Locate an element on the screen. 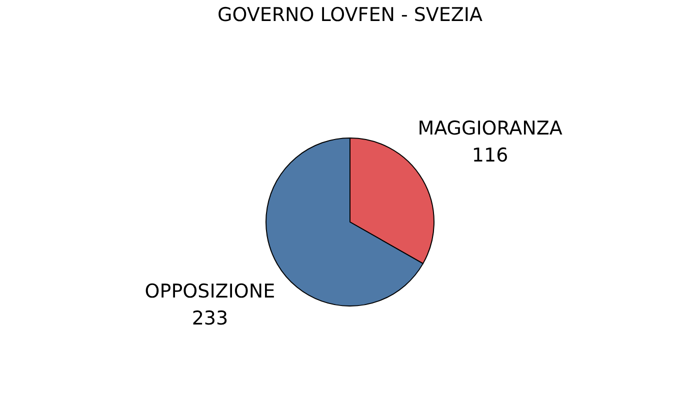 The image size is (700, 400). slice-label: OPPOSIZIONE is located at coordinates (210, 291).